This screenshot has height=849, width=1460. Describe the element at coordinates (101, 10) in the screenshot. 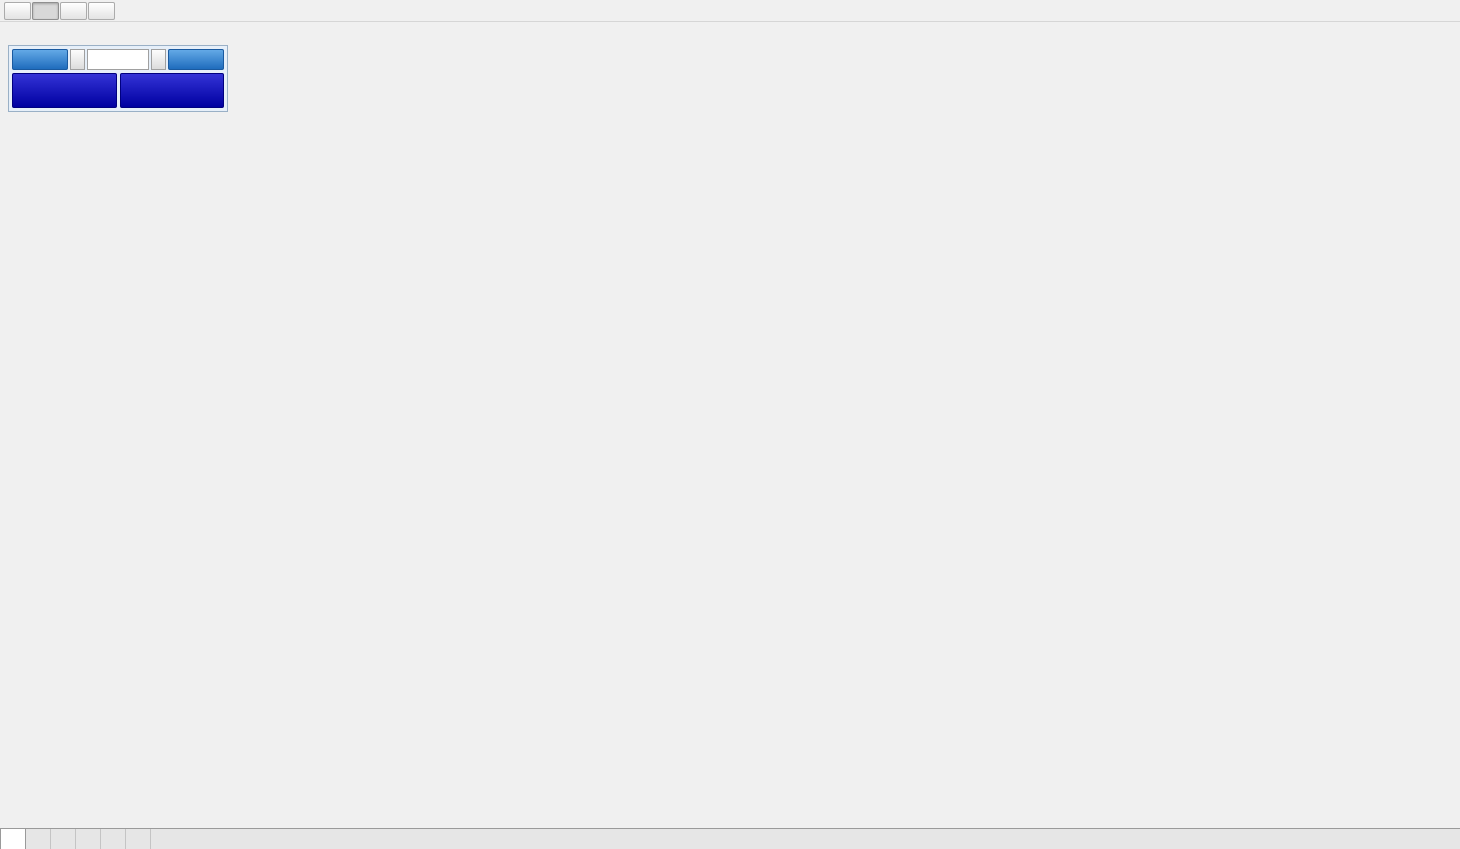

I see `timeframe-button-mn` at that location.